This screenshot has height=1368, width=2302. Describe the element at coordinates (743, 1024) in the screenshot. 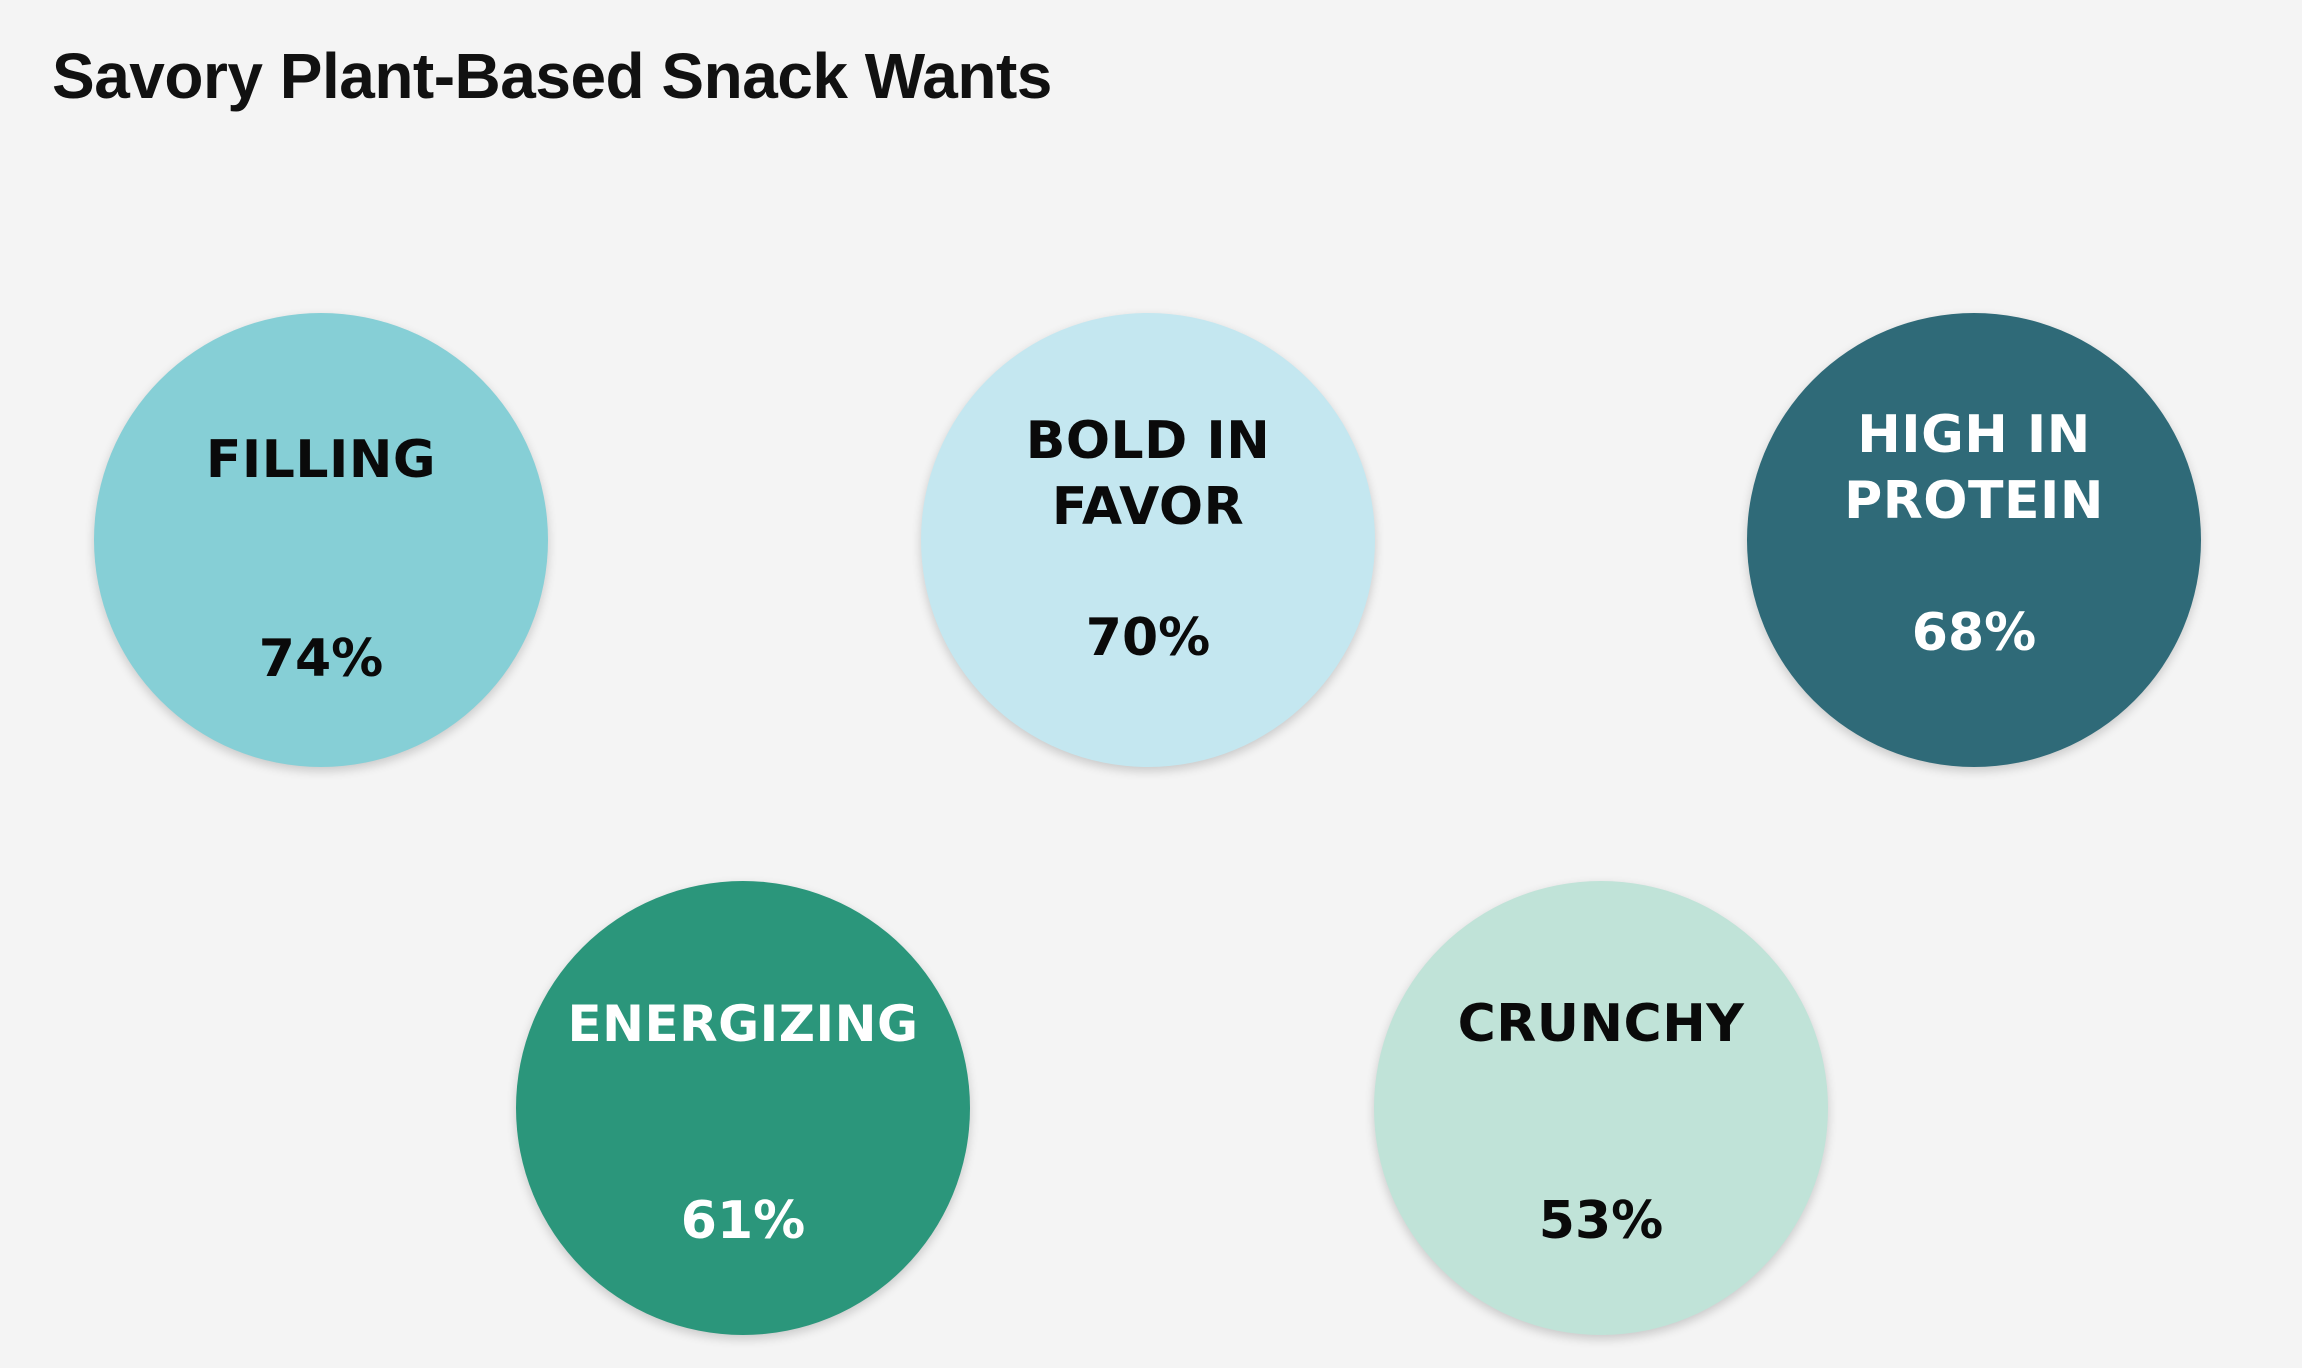

I see `bubble-label: ENERGIZING` at that location.